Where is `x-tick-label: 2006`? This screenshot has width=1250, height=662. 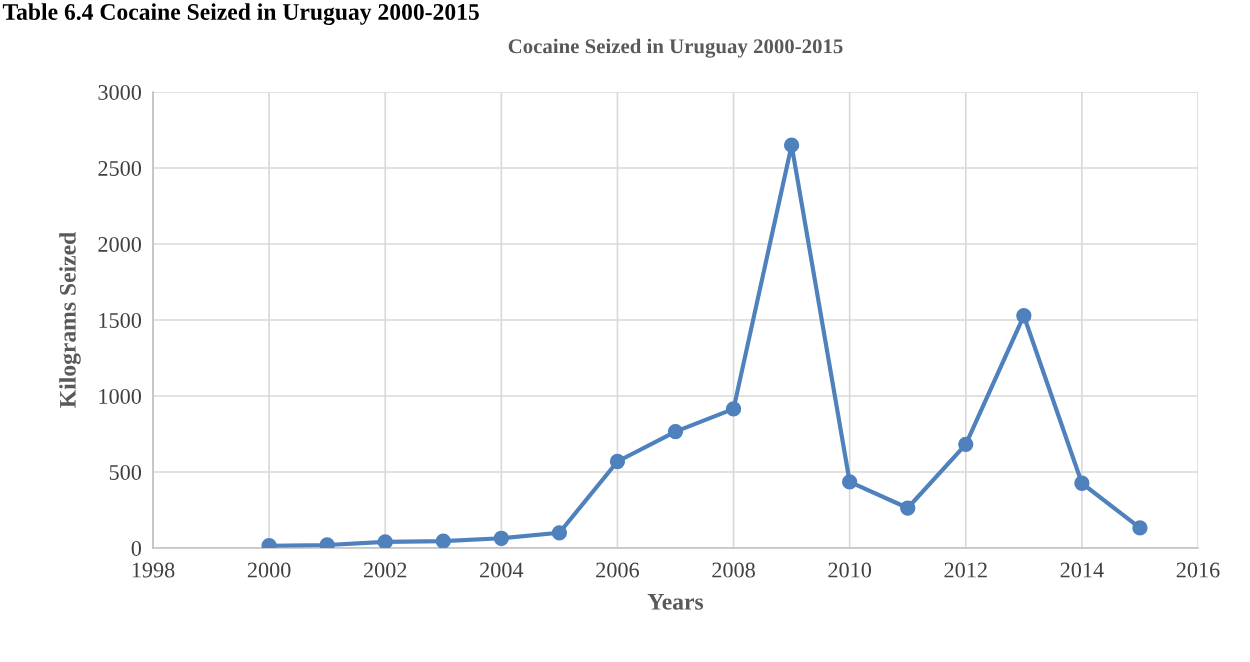
x-tick-label: 2006 is located at coordinates (617, 570).